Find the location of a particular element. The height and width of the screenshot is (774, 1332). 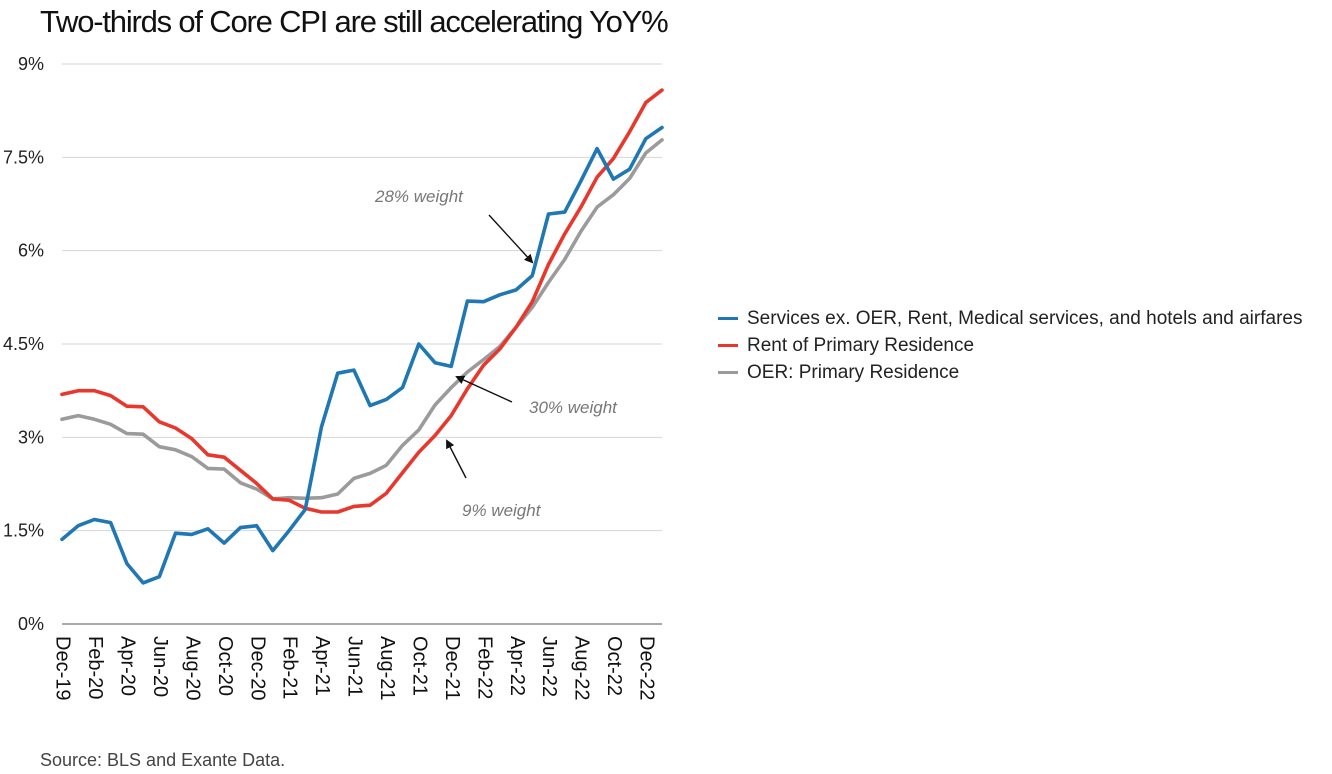

x-tick-label: Apr-22 is located at coordinates (517, 666).